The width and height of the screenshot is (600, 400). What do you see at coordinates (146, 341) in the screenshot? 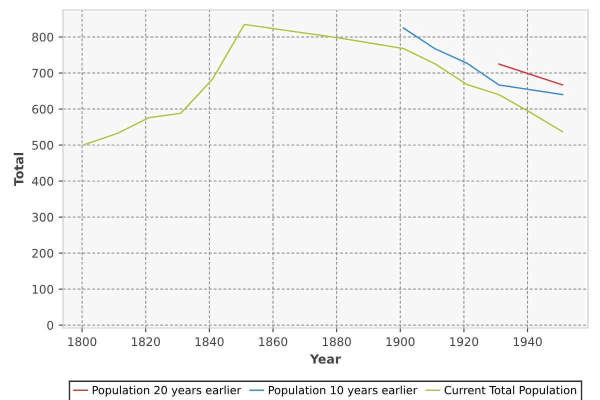
I see `x-tick-label: 1820` at bounding box center [146, 341].